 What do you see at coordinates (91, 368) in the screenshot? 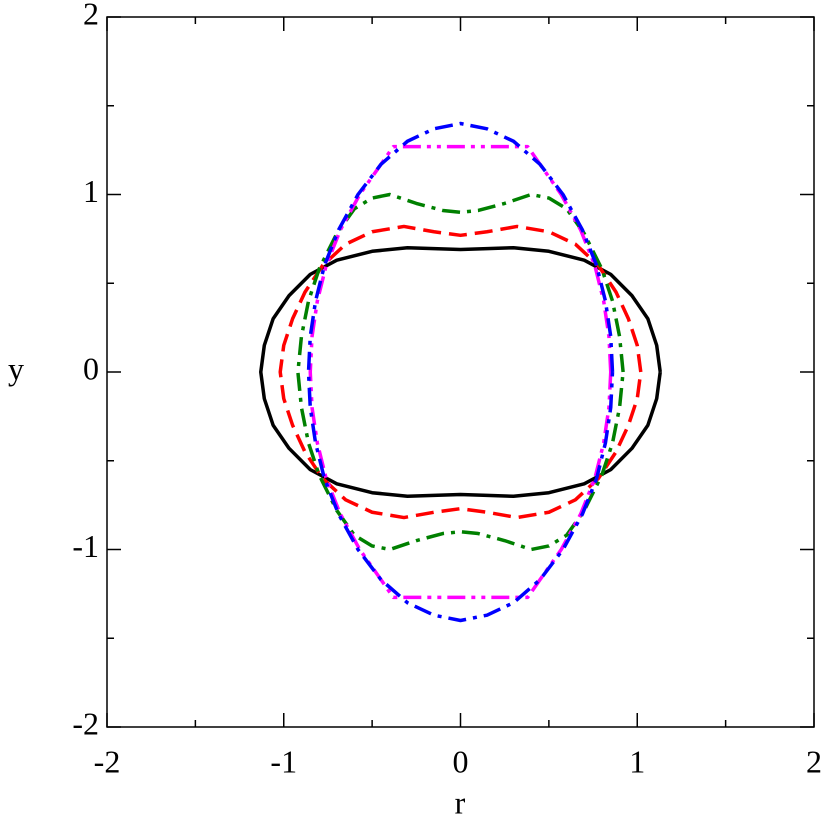
I see `y-tick-label: 0` at bounding box center [91, 368].